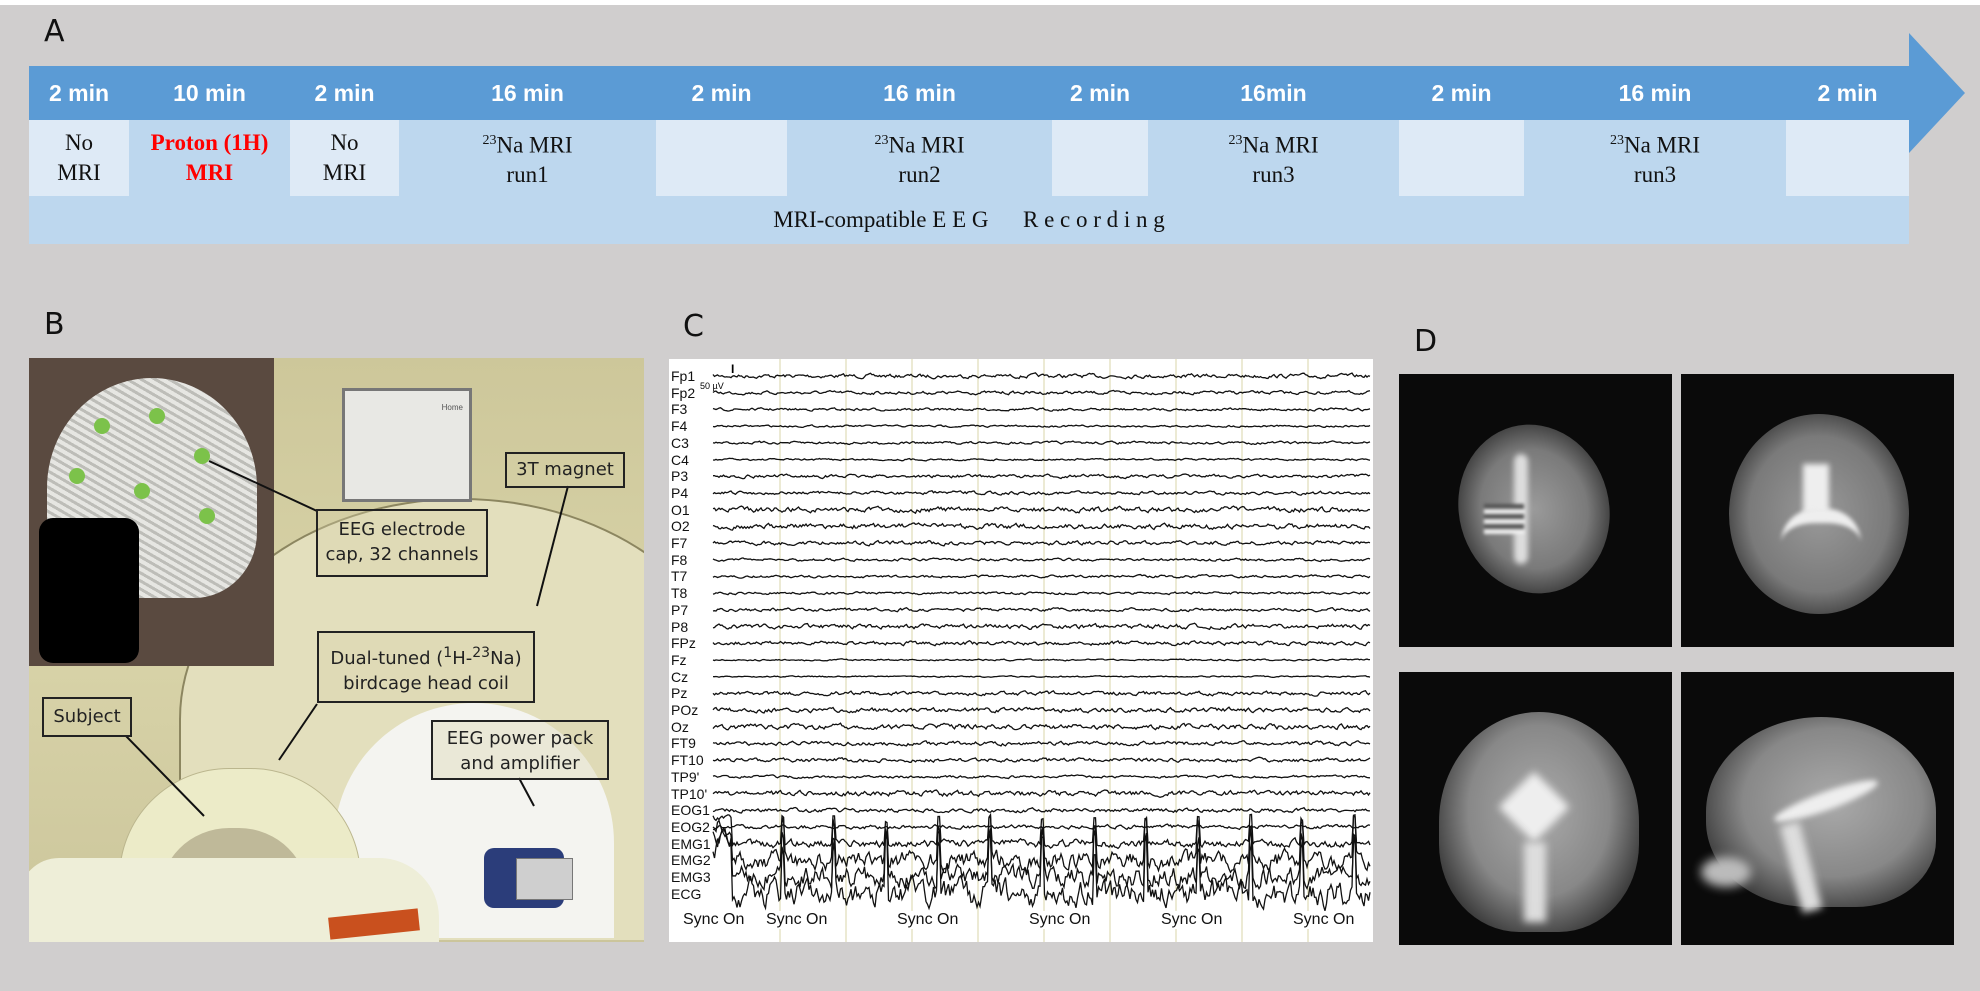 The width and height of the screenshot is (1980, 991). What do you see at coordinates (527, 158) in the screenshot?
I see `segment-cell: 23Na MRI run1` at bounding box center [527, 158].